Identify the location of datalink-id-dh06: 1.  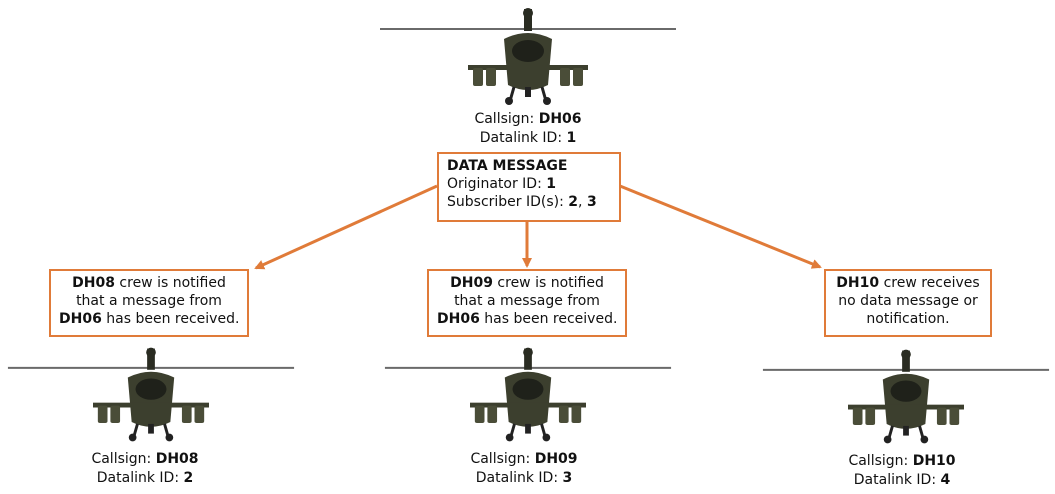
(571, 138).